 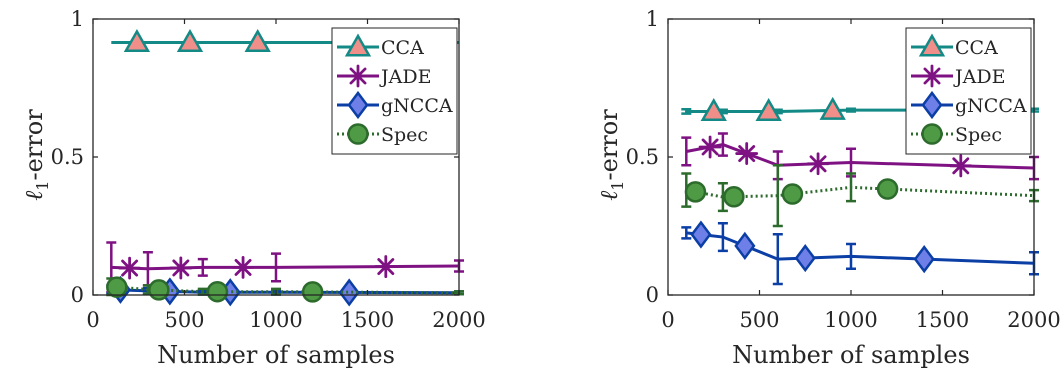 What do you see at coordinates (860, 253) in the screenshot?
I see `series-gNCCA` at bounding box center [860, 253].